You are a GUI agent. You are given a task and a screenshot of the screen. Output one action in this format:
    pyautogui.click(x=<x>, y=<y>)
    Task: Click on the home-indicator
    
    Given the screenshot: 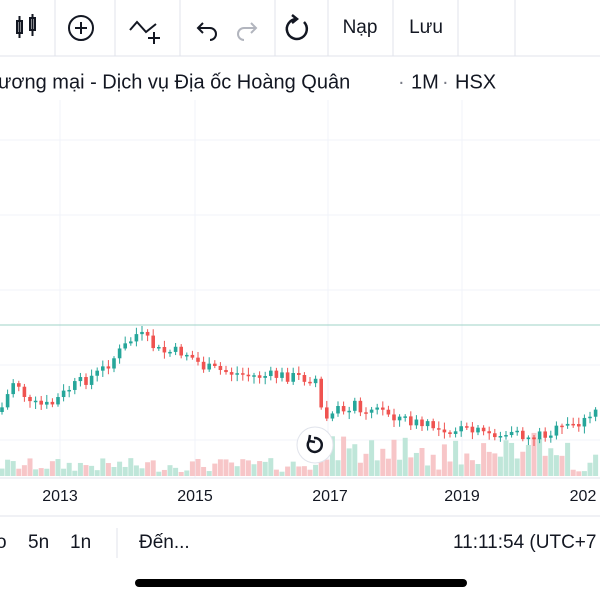 What is the action you would take?
    pyautogui.click(x=301, y=583)
    